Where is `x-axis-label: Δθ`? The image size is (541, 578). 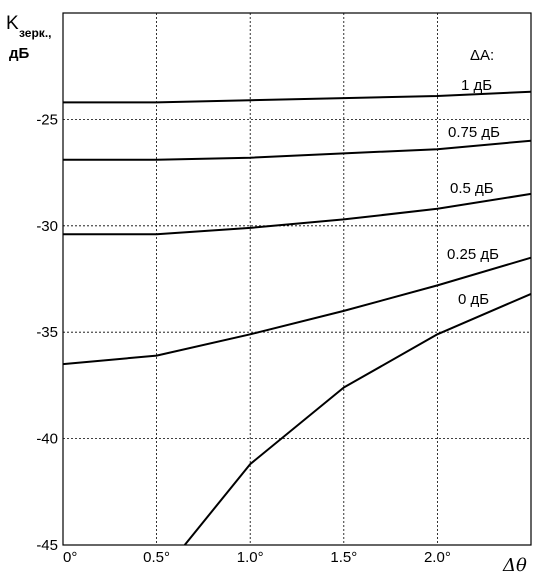
x-axis-label: Δθ is located at coordinates (514, 565).